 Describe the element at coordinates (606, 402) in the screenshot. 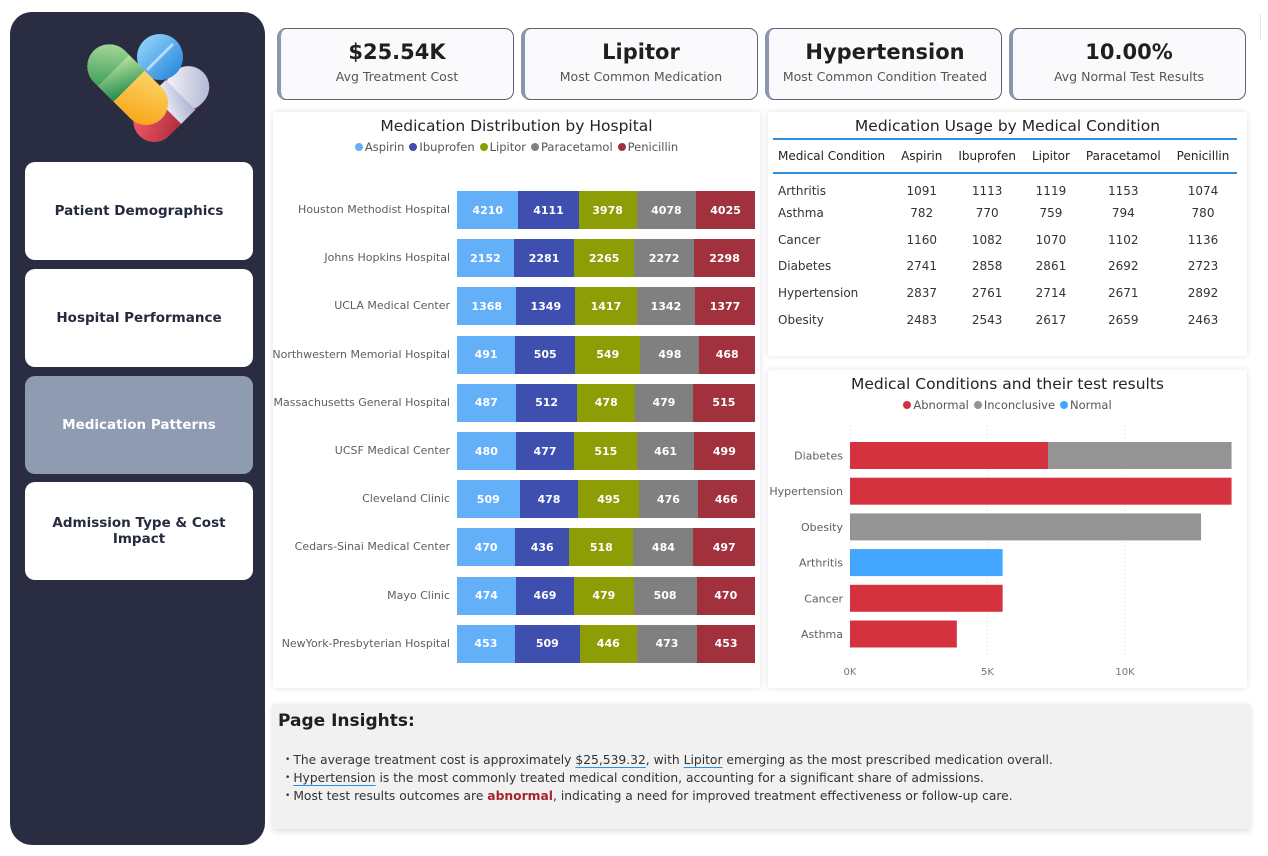

I see `bar-segment-lipitor: 478` at that location.